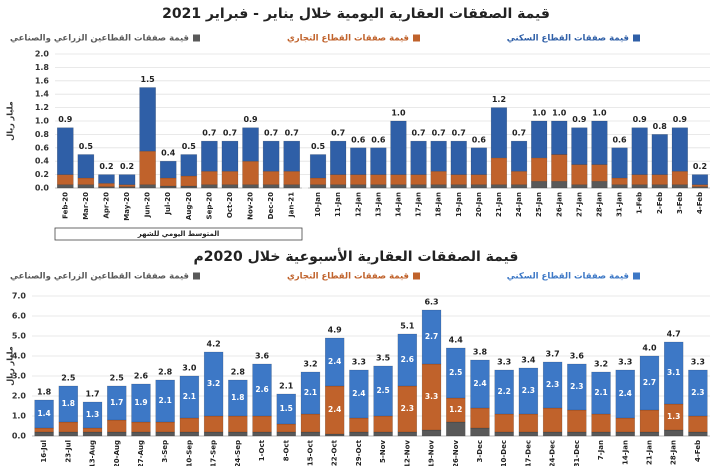  I want to click on y-tick-label: 1.0, so click(42, 121).